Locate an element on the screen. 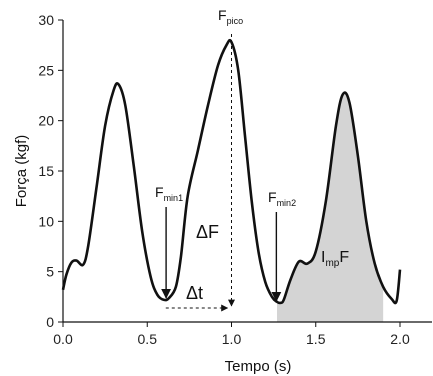 The image size is (433, 376). y-tick-label: 10 is located at coordinates (46, 221).